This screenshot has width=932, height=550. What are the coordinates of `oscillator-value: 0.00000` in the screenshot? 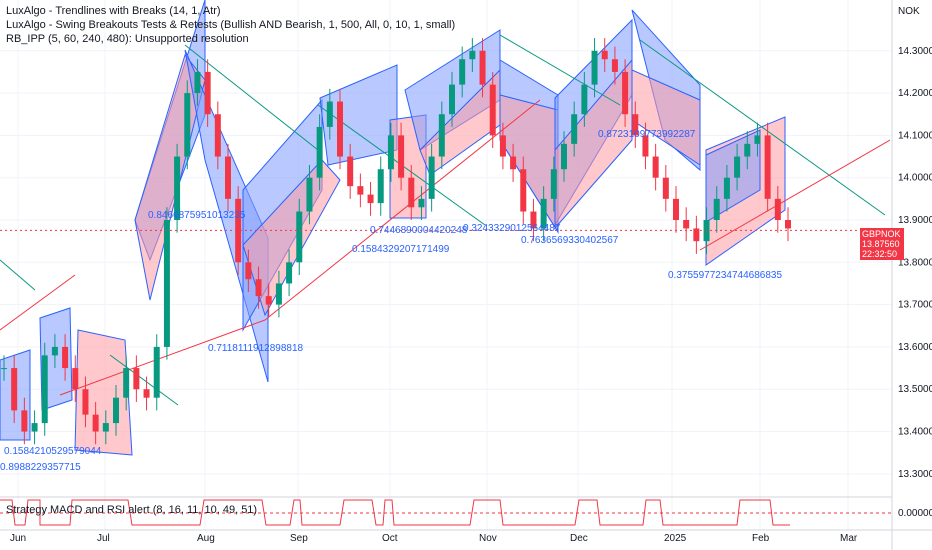 It's located at (915, 513).